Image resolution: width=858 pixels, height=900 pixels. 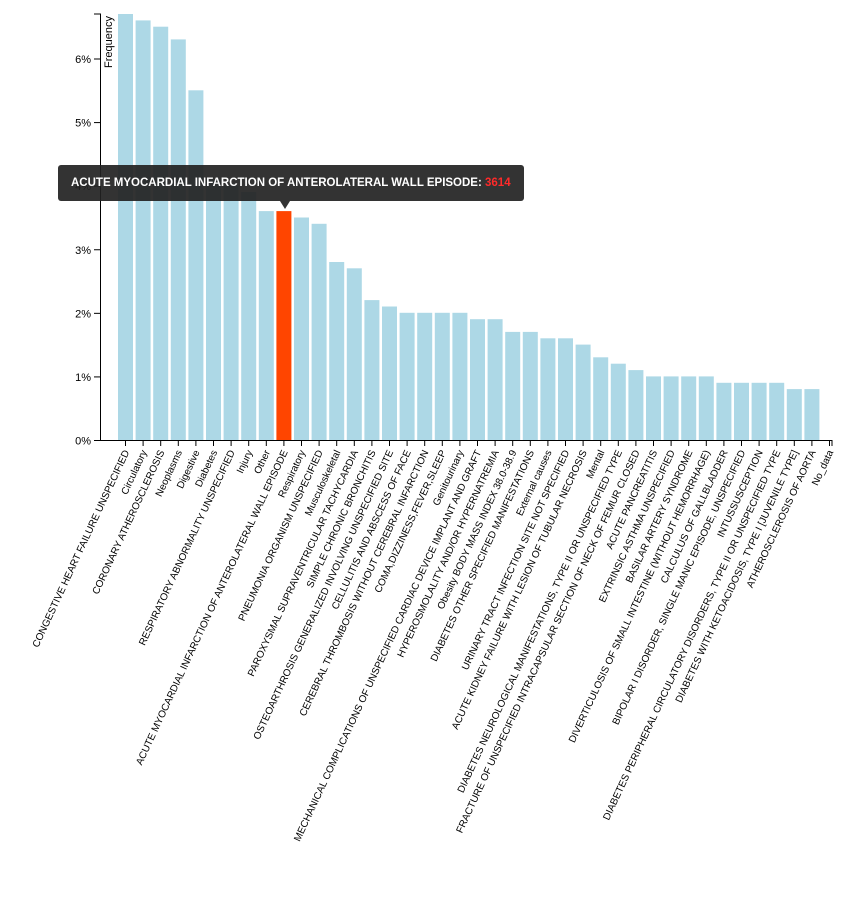 What do you see at coordinates (95, 230) in the screenshot?
I see `y-axis: Frequency 0%1%2%3%4%5%6%` at bounding box center [95, 230].